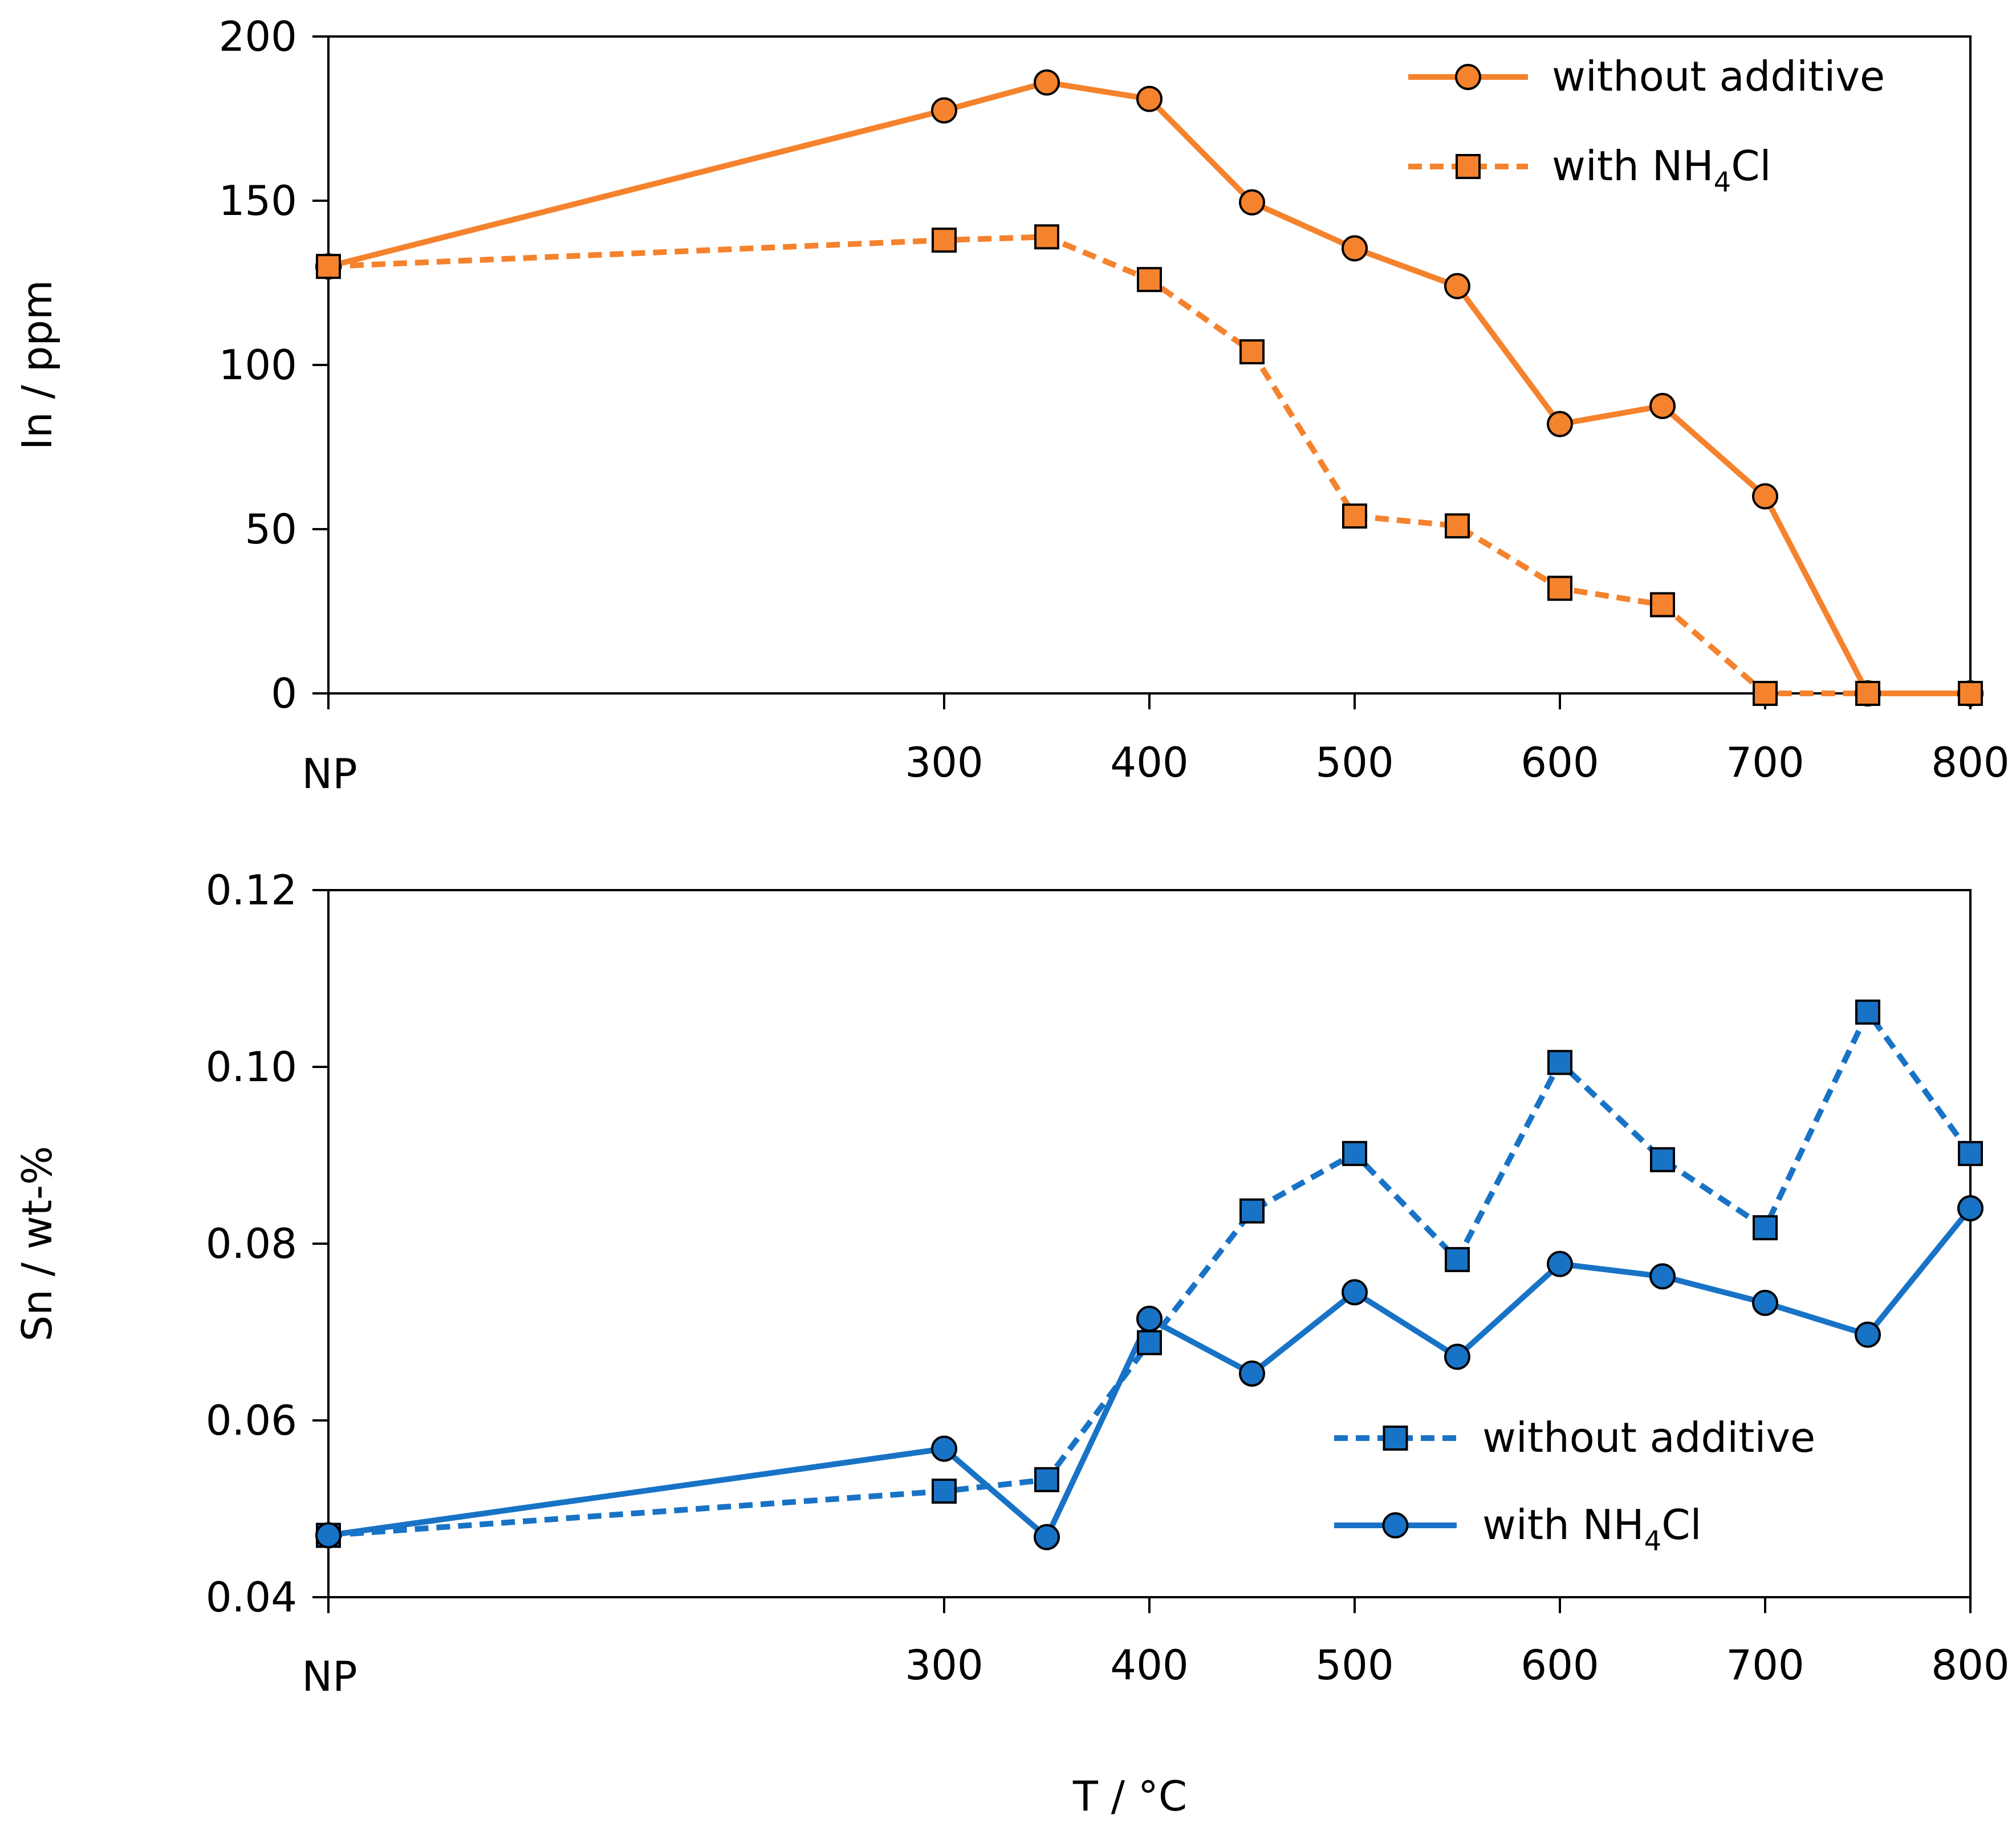  I want to click on y-axis-title: In / ppm, so click(37, 365).